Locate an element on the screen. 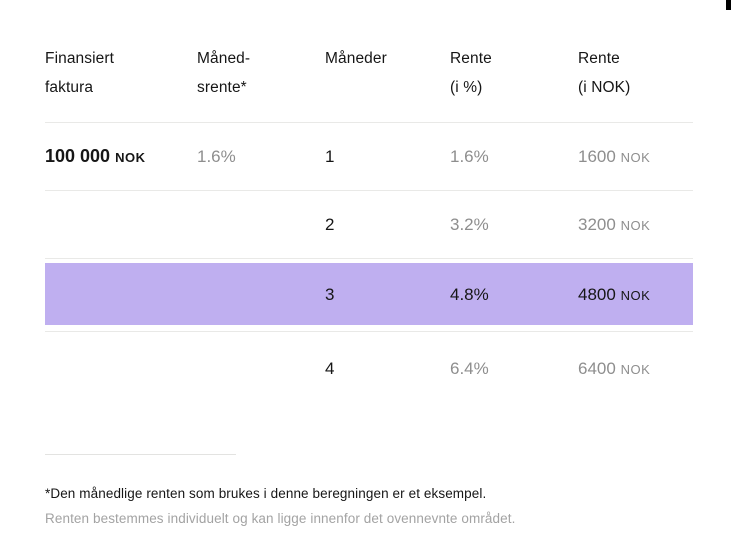 The height and width of the screenshot is (550, 731). interest-percent-value: 6.4% is located at coordinates (469, 368).